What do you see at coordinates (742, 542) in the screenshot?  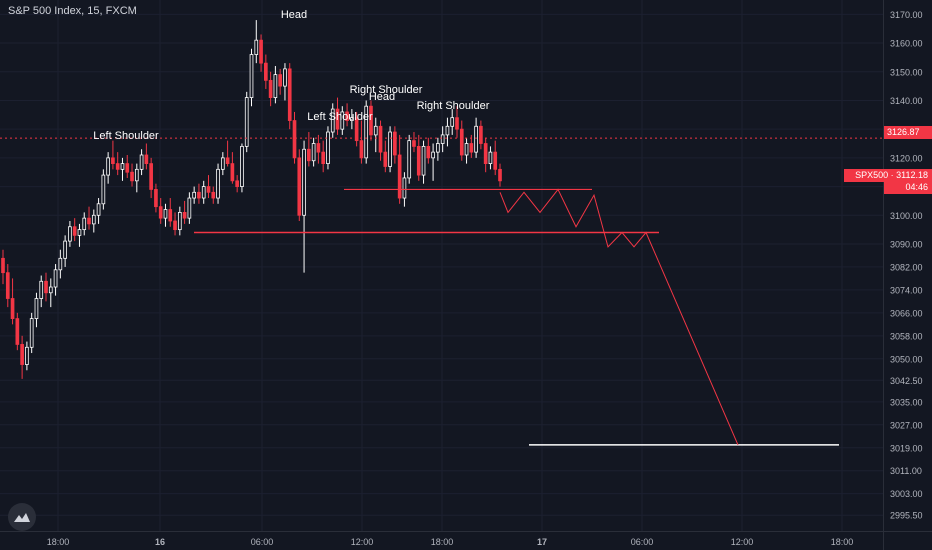 I see `x-tick-label: 12:00` at bounding box center [742, 542].